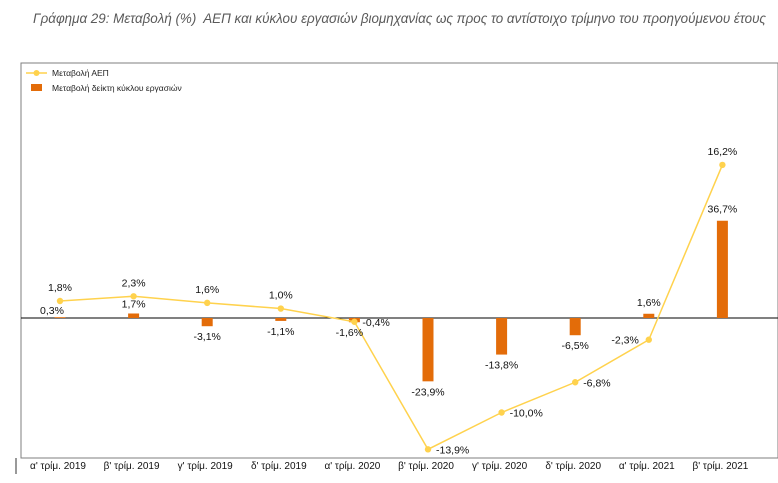 This screenshot has width=778, height=483. I want to click on bar-data-label: -1,1%, so click(280, 332).